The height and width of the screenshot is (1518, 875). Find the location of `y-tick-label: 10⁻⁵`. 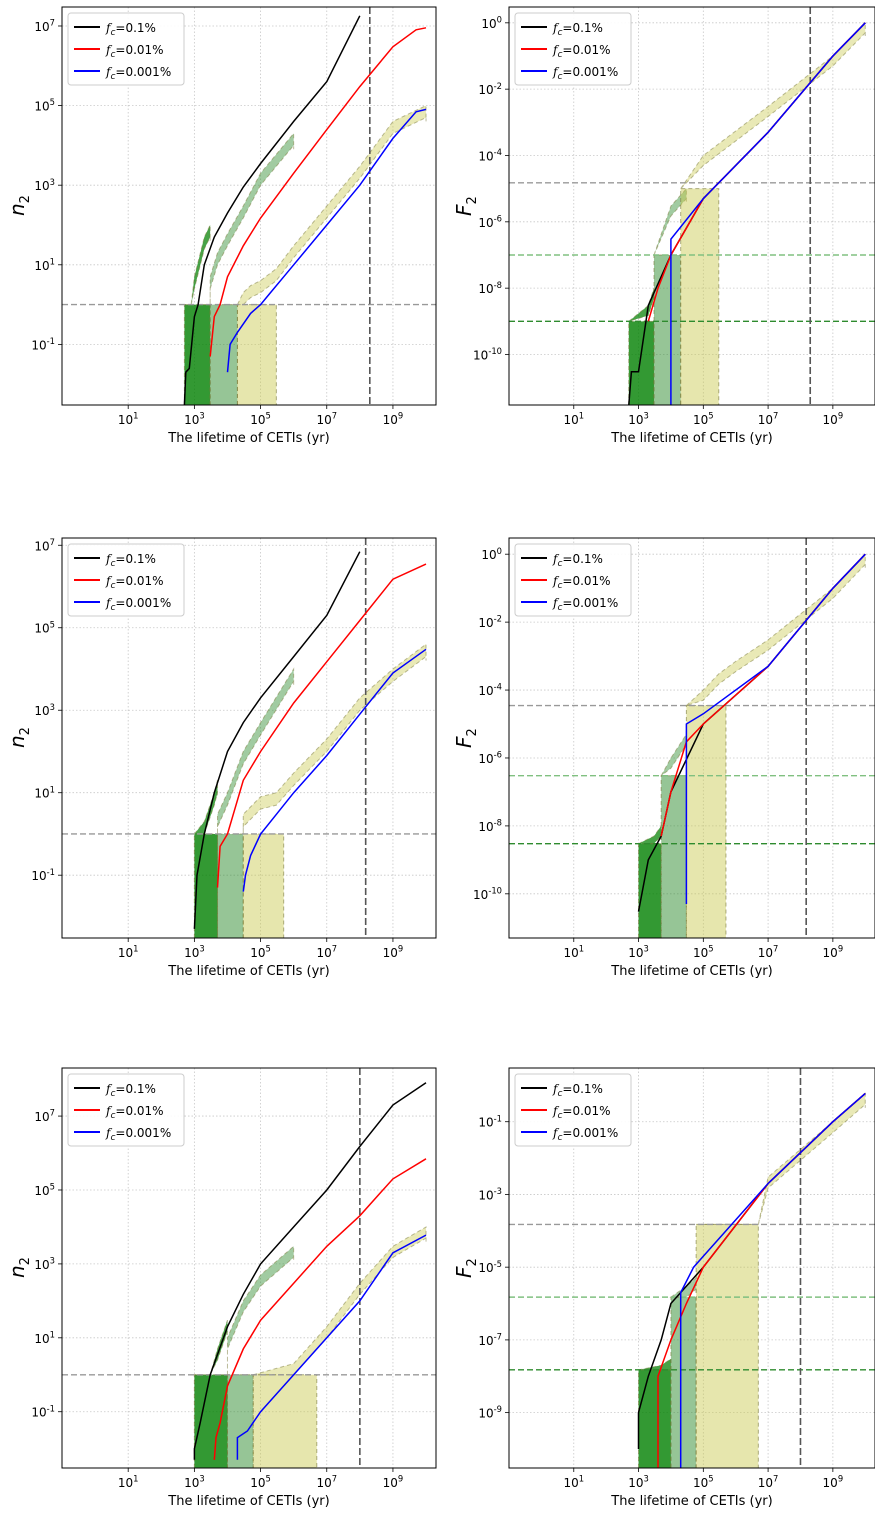

y-tick-label: 10⁻⁵ is located at coordinates (490, 1267).